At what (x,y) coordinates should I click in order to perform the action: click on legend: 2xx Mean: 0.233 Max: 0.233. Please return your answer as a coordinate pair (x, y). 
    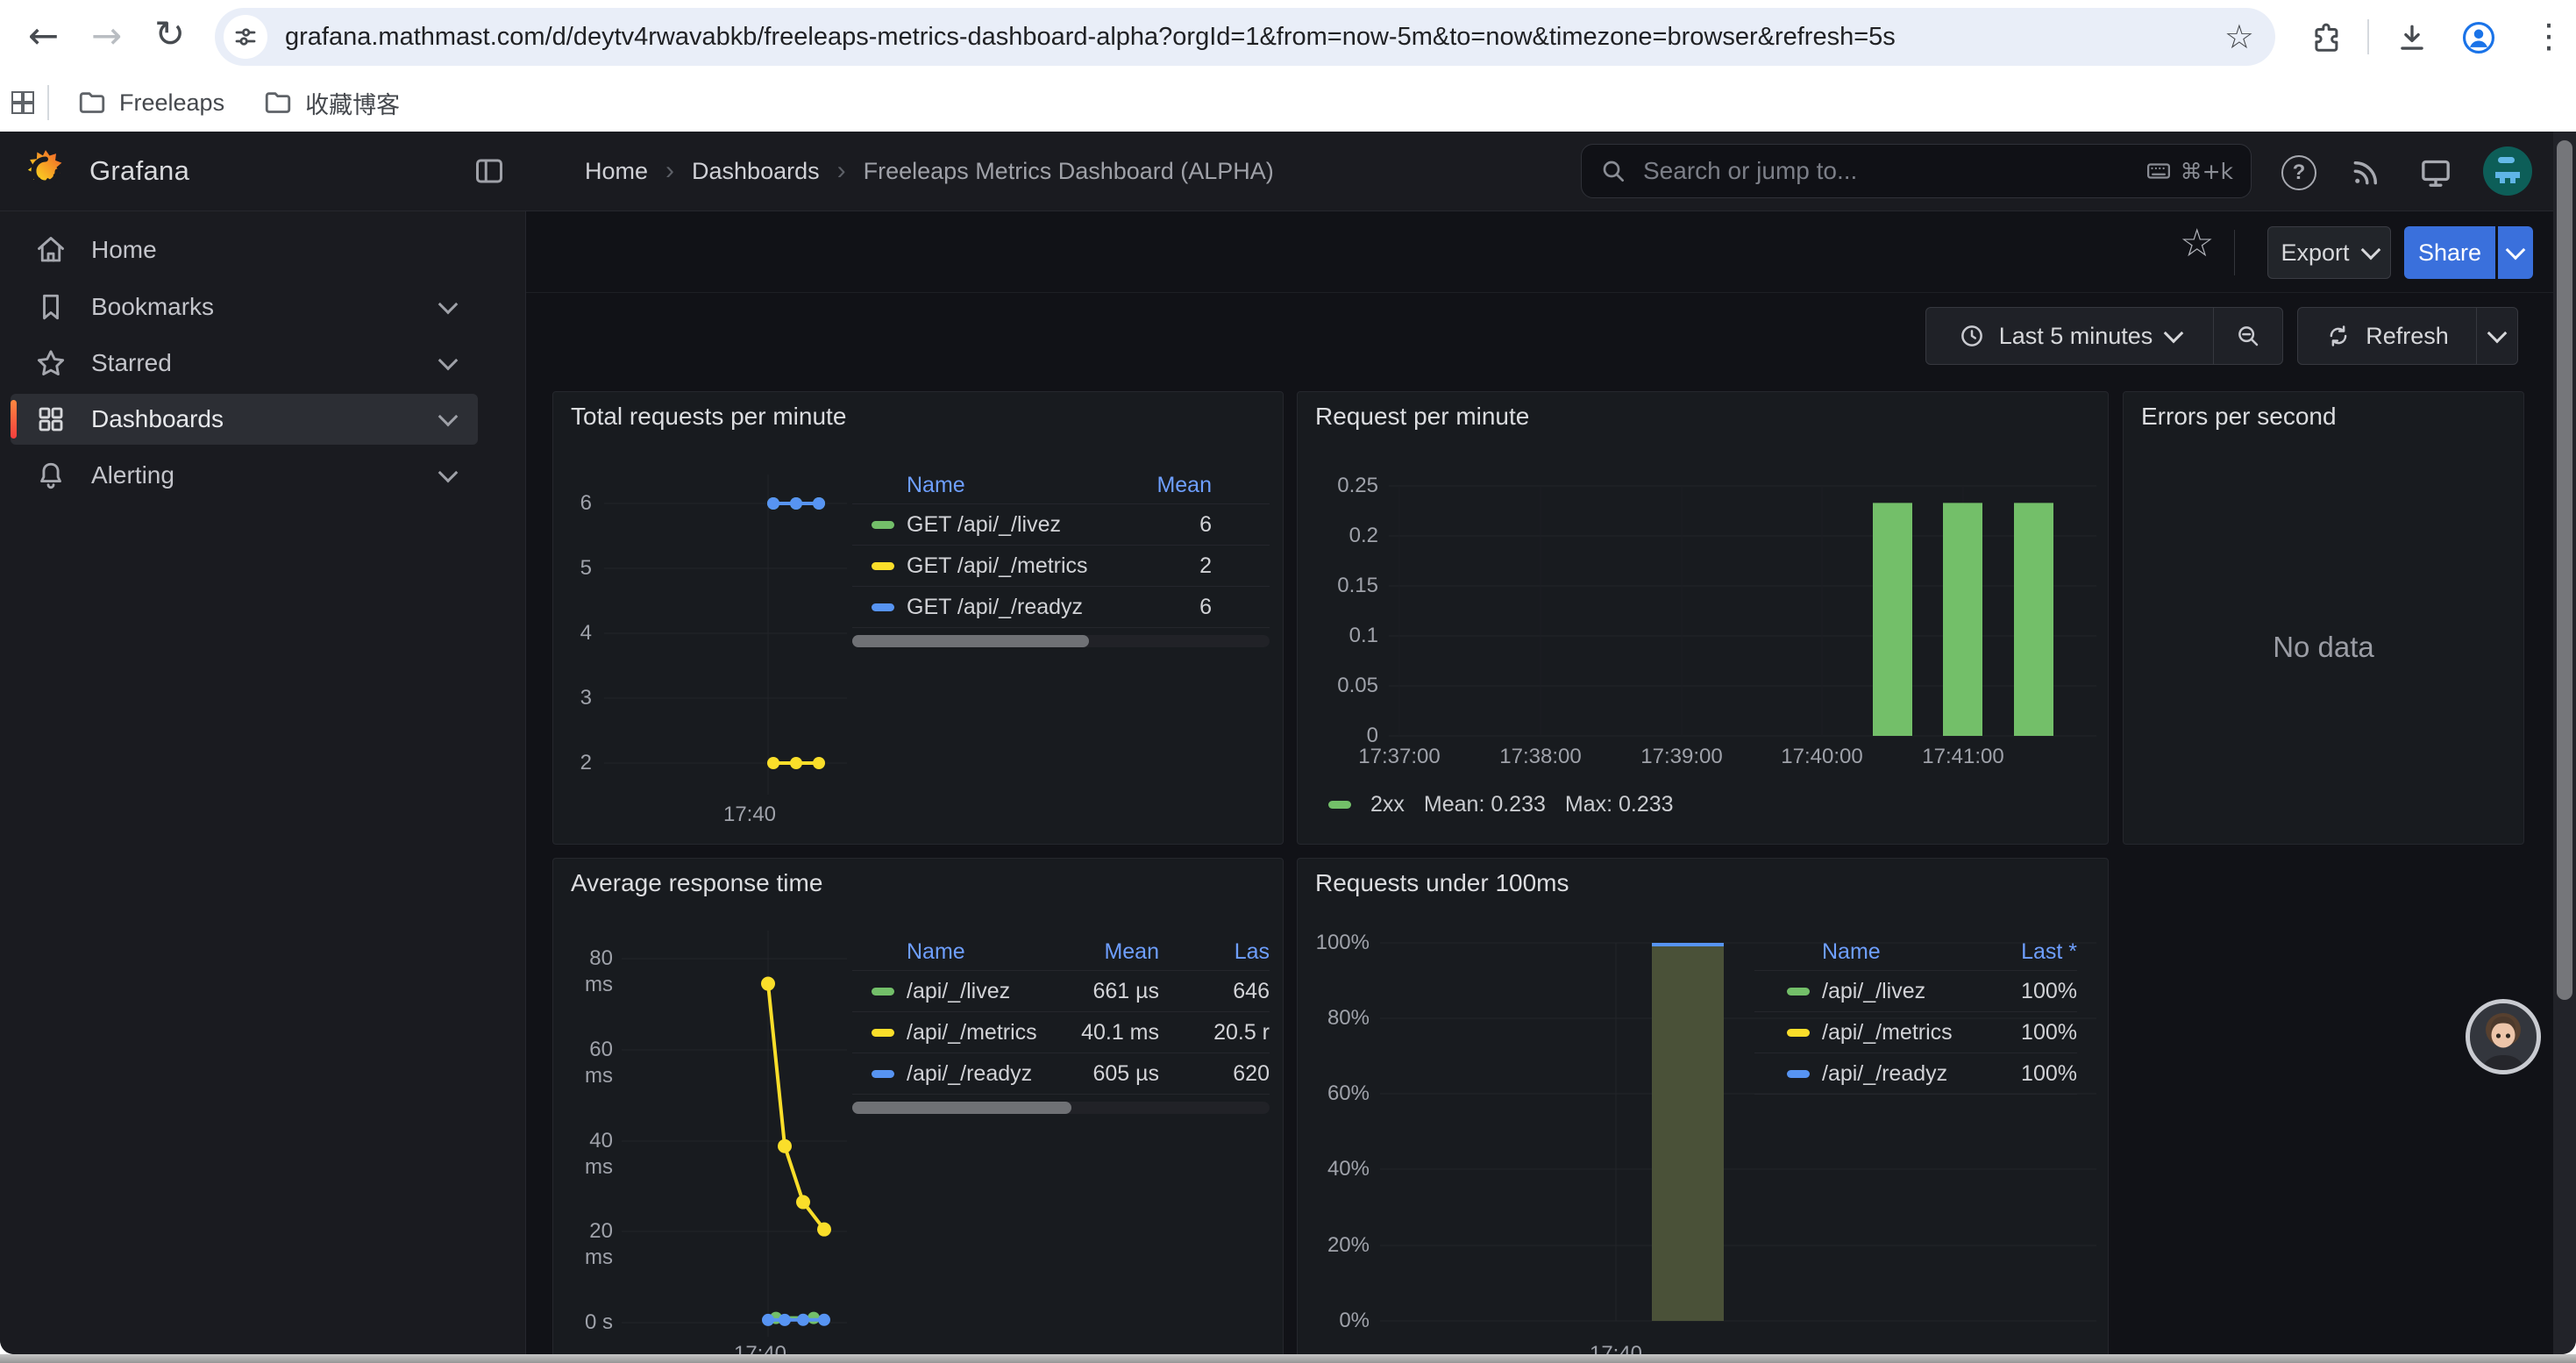
    Looking at the image, I should click on (1501, 804).